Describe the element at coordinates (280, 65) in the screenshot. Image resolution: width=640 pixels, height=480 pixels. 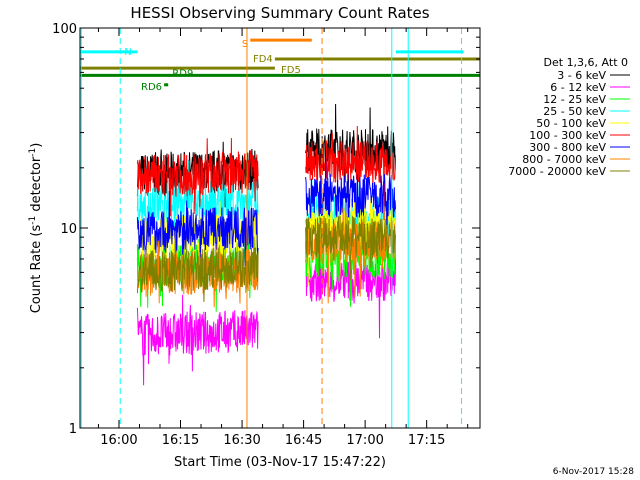
I see `flag-layer: N S FD4 FD5 RD9 RD6` at that location.